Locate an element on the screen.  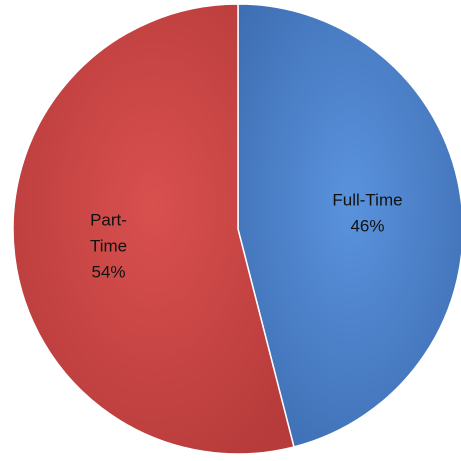
slice-category-label: Part- is located at coordinates (108, 219).